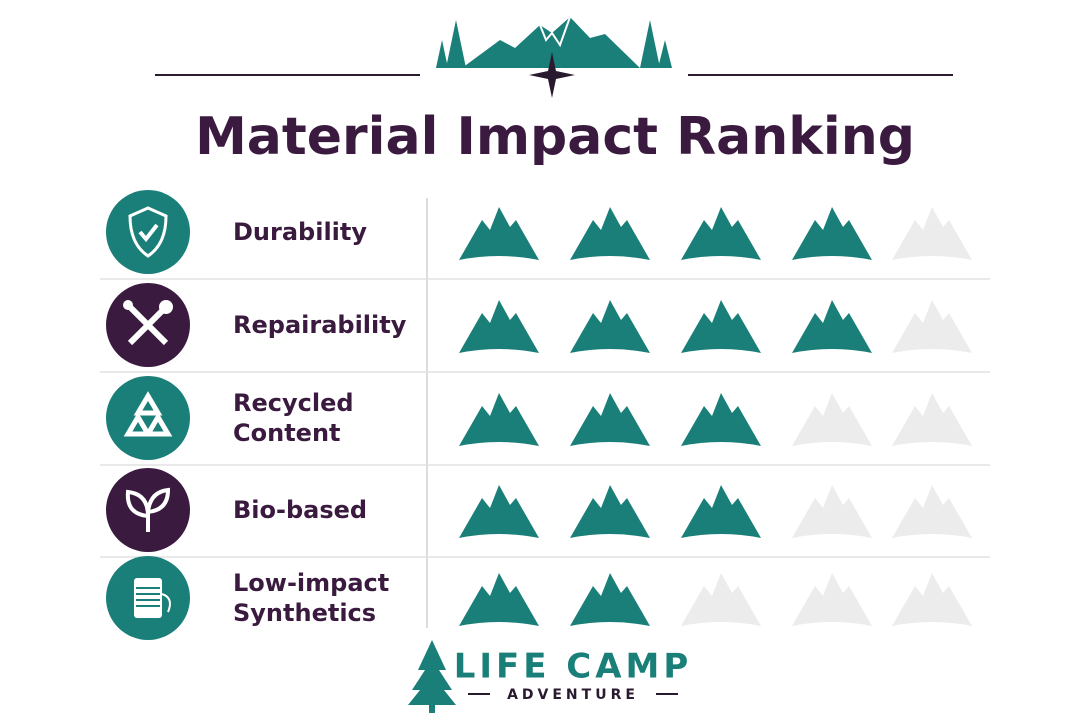  What do you see at coordinates (311, 598) in the screenshot?
I see `row-label: Low-impact Synthetics` at bounding box center [311, 598].